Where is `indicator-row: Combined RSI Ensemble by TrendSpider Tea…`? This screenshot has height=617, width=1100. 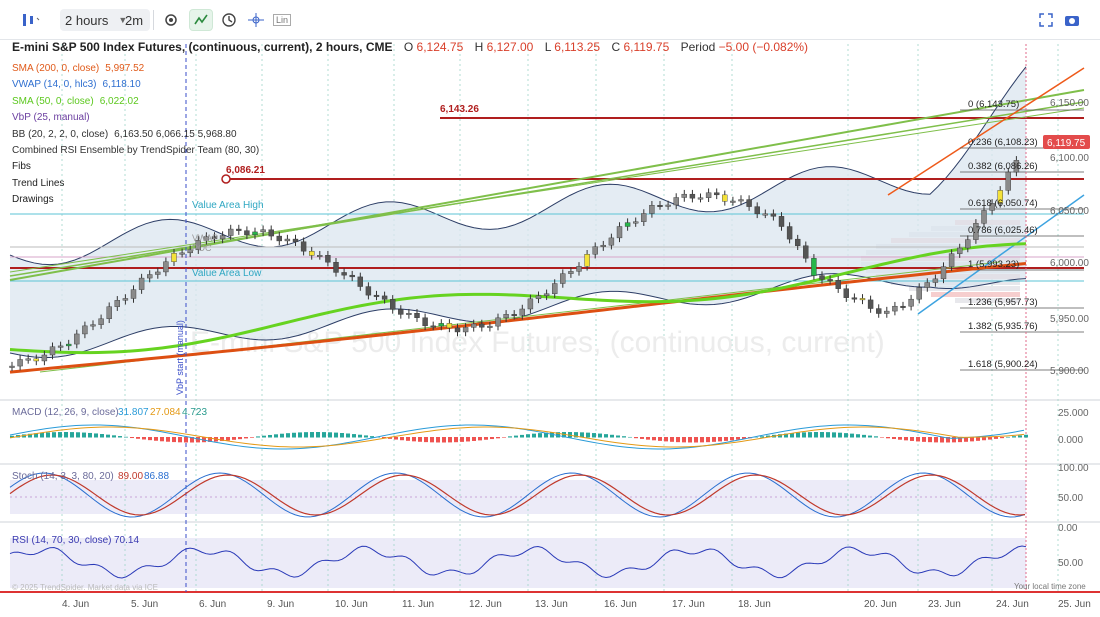
indicator-row: Combined RSI Ensemble by TrendSpider Tea… is located at coordinates (410, 151).